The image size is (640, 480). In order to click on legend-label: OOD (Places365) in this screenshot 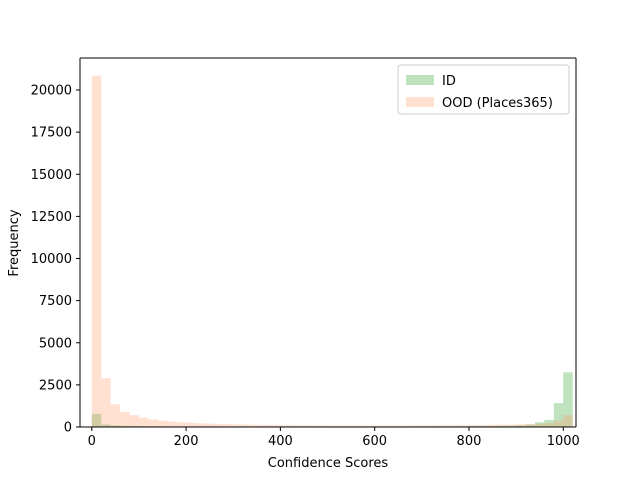, I will do `click(497, 103)`.